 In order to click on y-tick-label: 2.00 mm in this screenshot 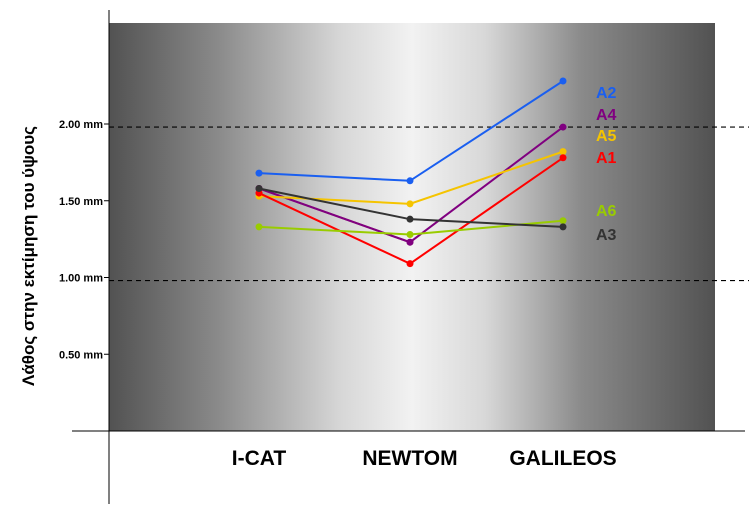, I will do `click(81, 125)`.